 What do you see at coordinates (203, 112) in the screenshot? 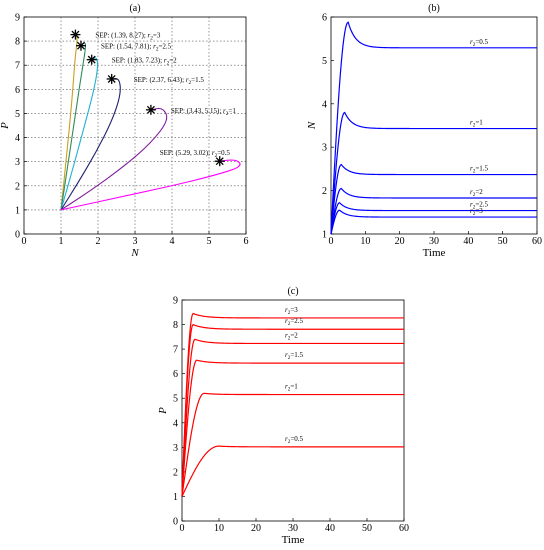
I see `sep-annotation: SEP: (3.43, 5.15); r2=1` at bounding box center [203, 112].